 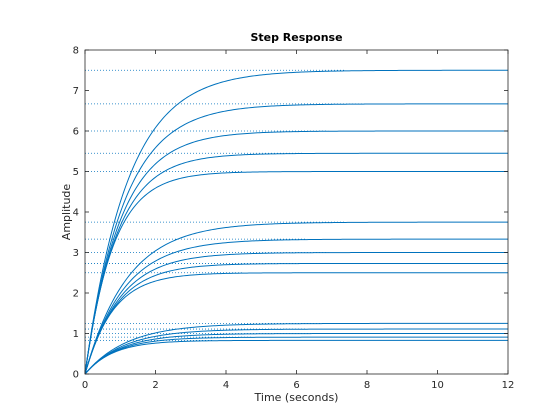 I want to click on y-tick-label: 6, so click(x=76, y=132).